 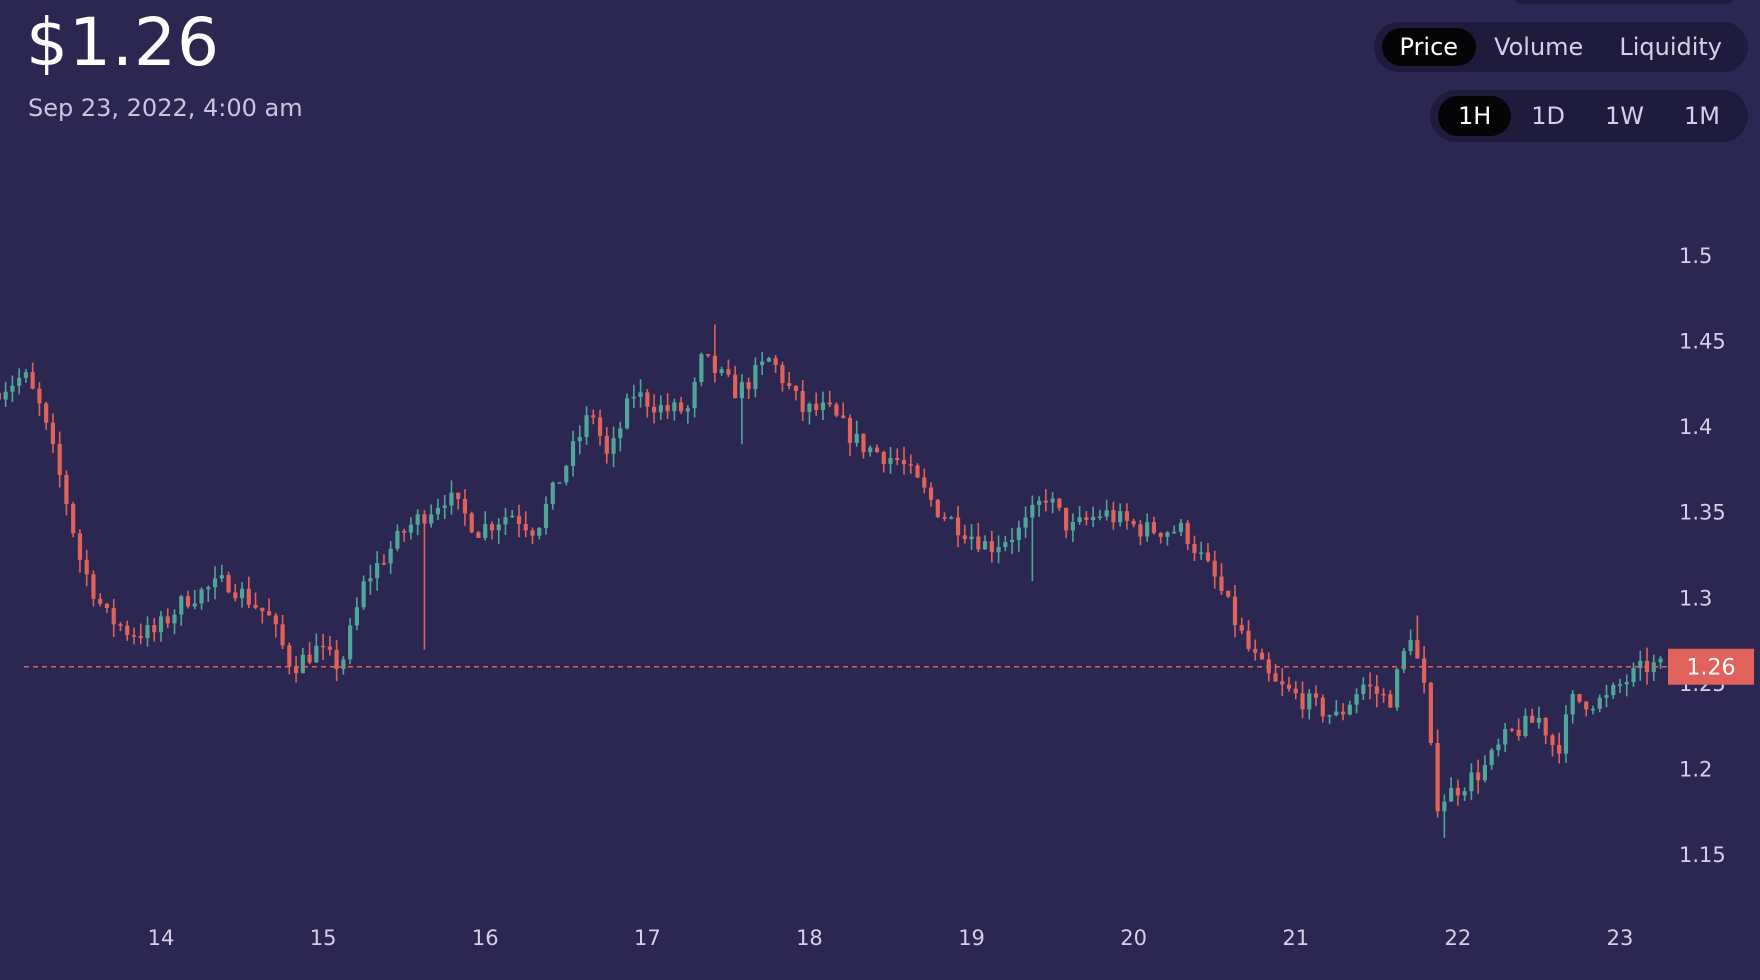 What do you see at coordinates (1695, 769) in the screenshot?
I see `y-tick-label: 1.2` at bounding box center [1695, 769].